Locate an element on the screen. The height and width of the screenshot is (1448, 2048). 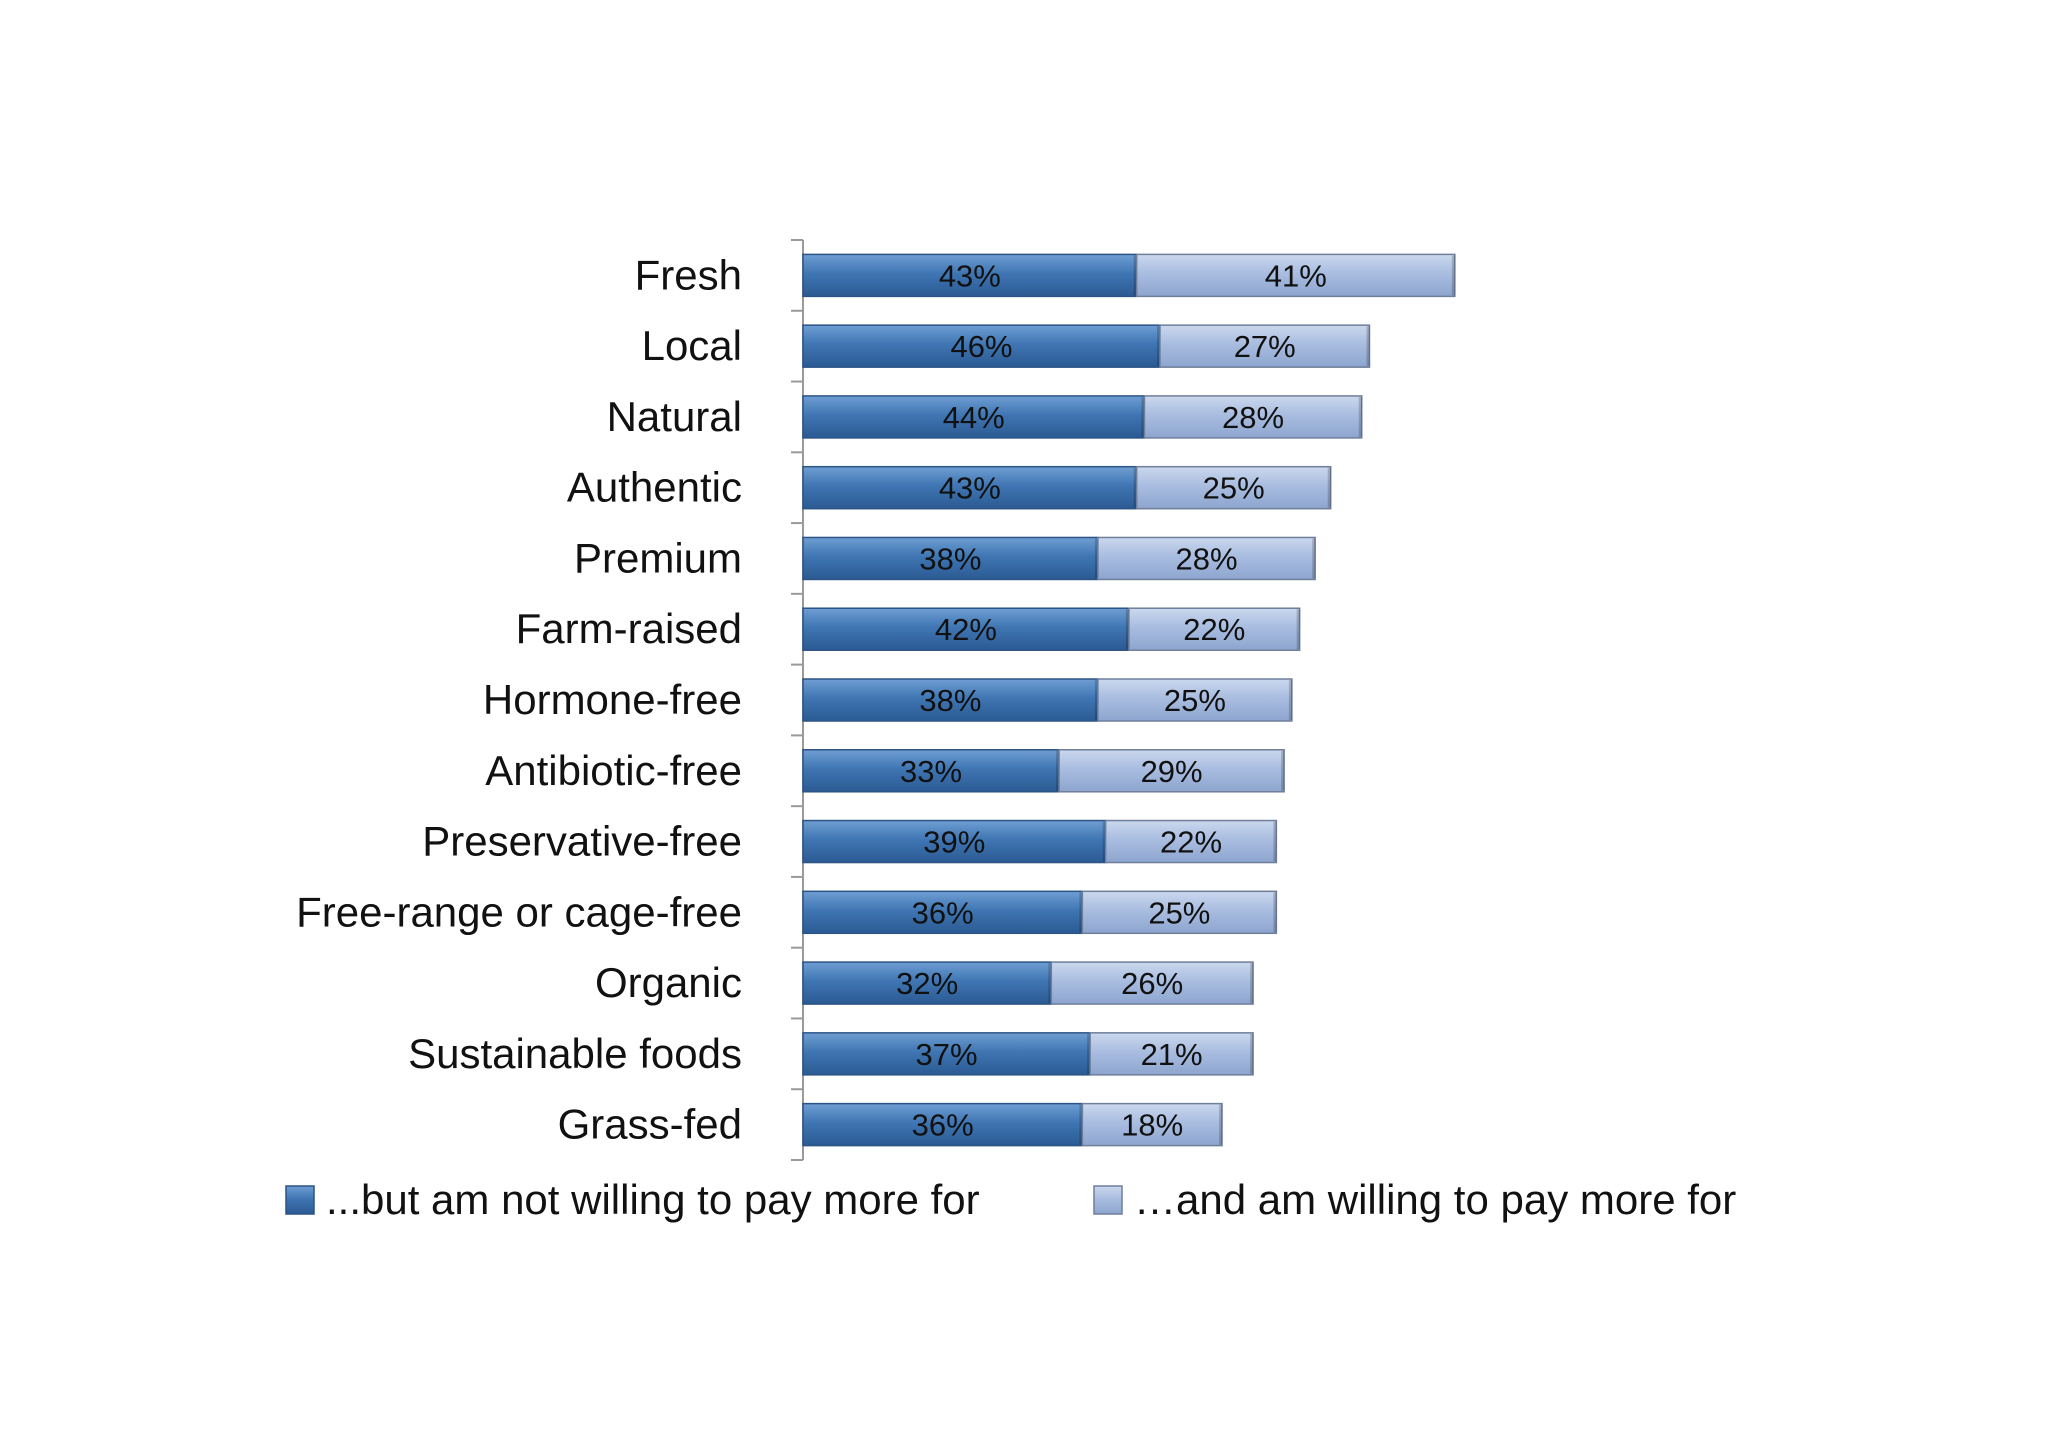
category-label: Antibiotic-free is located at coordinates (613, 770).